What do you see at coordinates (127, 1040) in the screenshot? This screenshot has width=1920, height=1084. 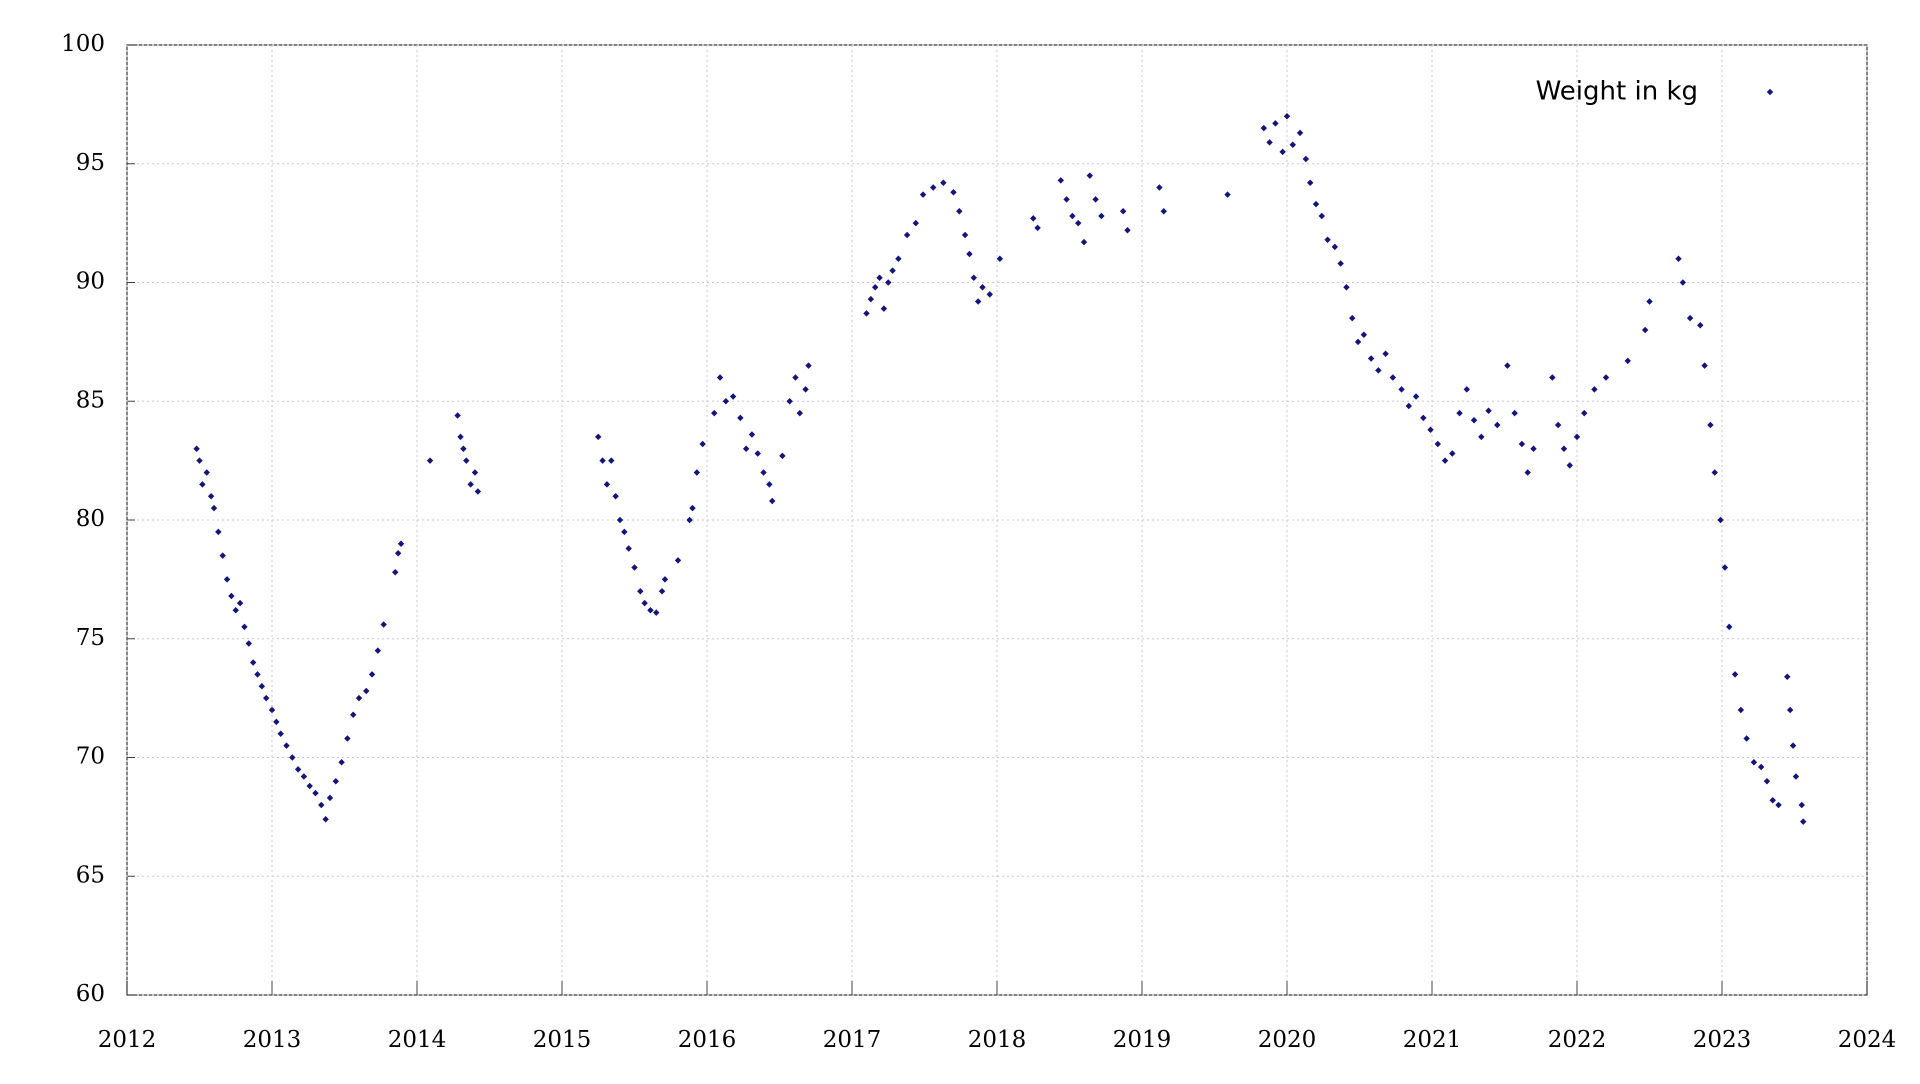 I see `x-tick-label: 2012` at bounding box center [127, 1040].